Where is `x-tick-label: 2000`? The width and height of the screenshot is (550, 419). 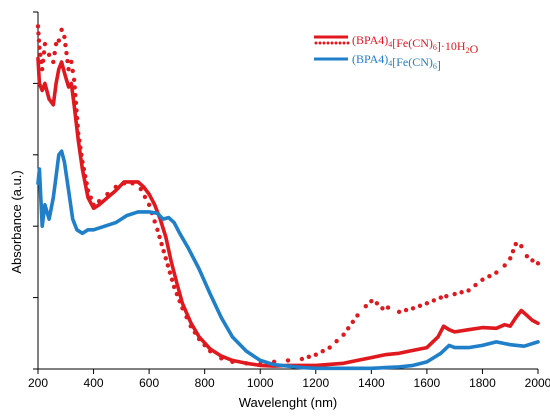 x-tick-label: 2000 is located at coordinates (537, 383).